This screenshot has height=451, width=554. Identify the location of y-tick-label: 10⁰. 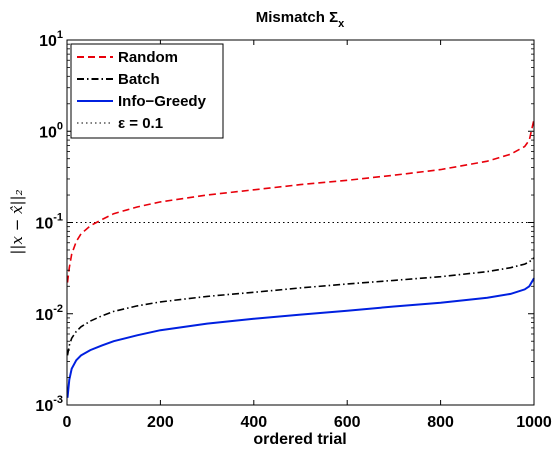
(51, 130).